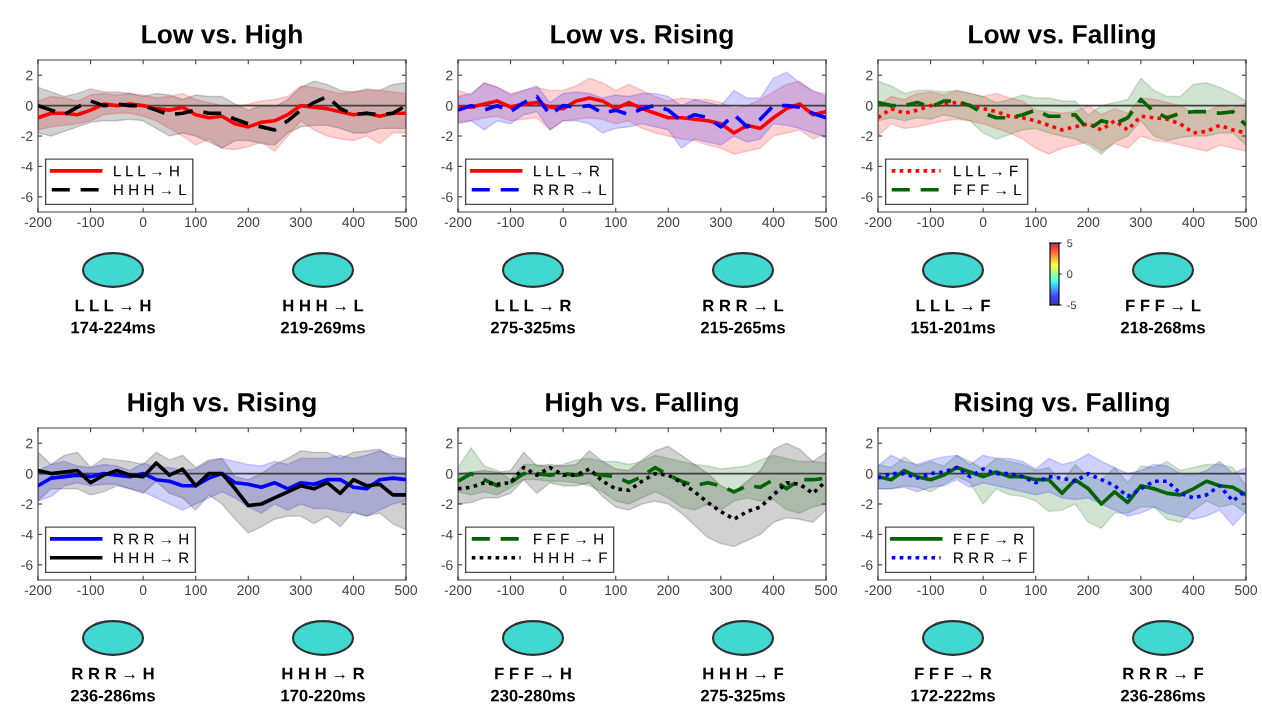 Image resolution: width=1262 pixels, height=709 pixels. Describe the element at coordinates (1070, 274) in the screenshot. I see `color-bar-label: 0` at that location.